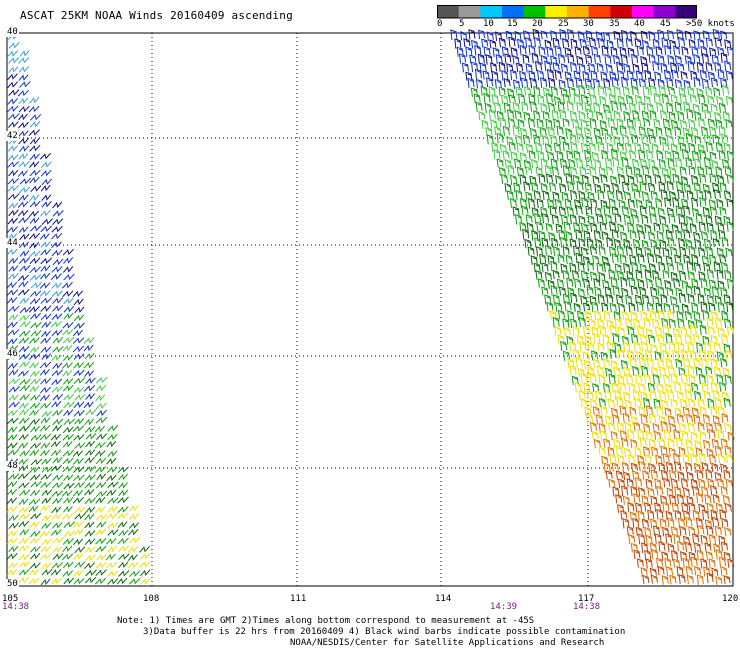 The image size is (740, 650). What do you see at coordinates (710, 24) in the screenshot?
I see `colorbar-label: >50 knots` at bounding box center [710, 24].